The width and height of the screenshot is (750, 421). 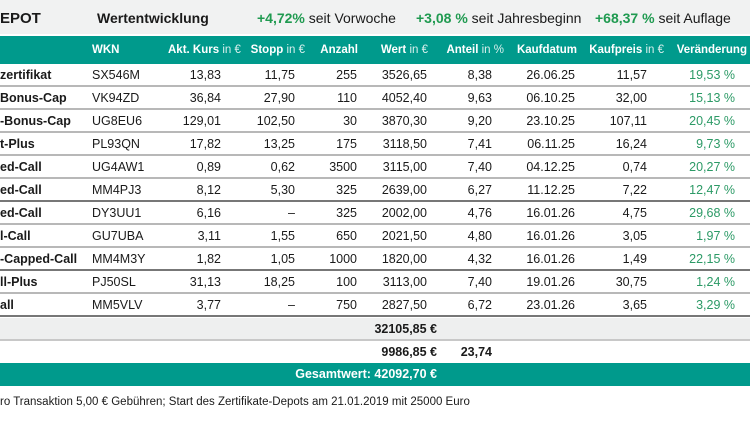 What do you see at coordinates (479, 189) in the screenshot?
I see `share: 6,27` at bounding box center [479, 189].